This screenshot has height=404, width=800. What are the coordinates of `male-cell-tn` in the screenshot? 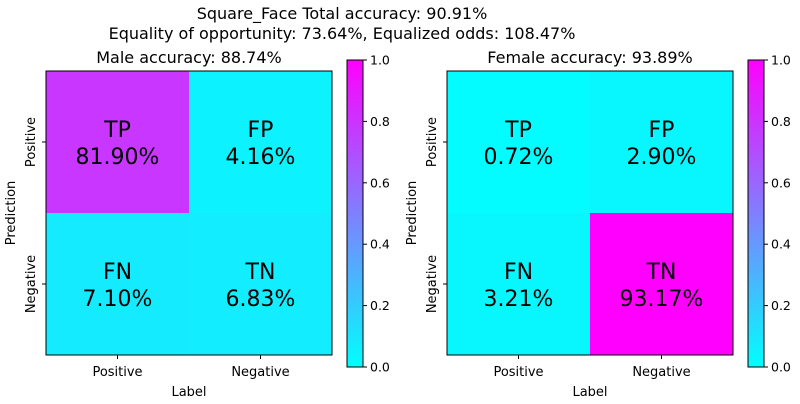 It's located at (260, 284).